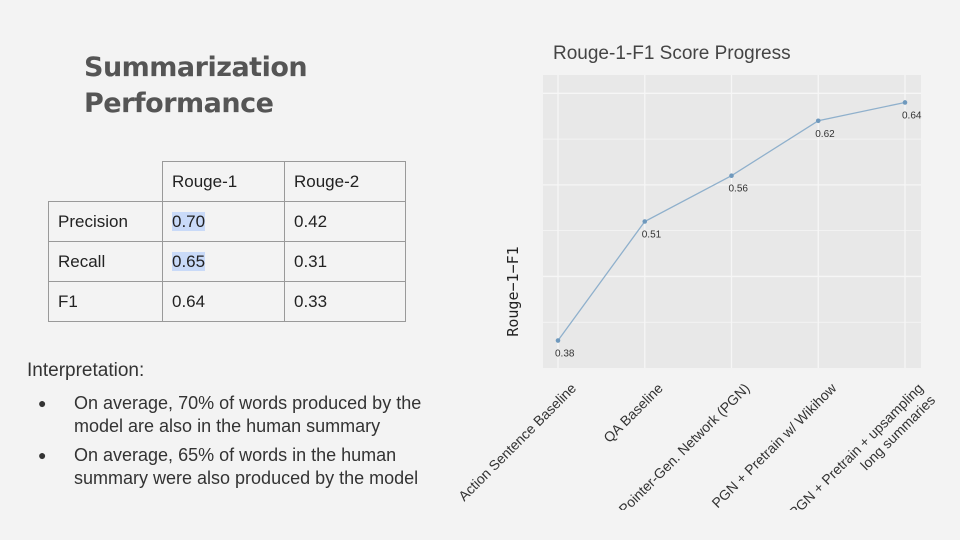 Image resolution: width=960 pixels, height=540 pixels. Describe the element at coordinates (912, 115) in the screenshot. I see `data-label: 0.64` at that location.